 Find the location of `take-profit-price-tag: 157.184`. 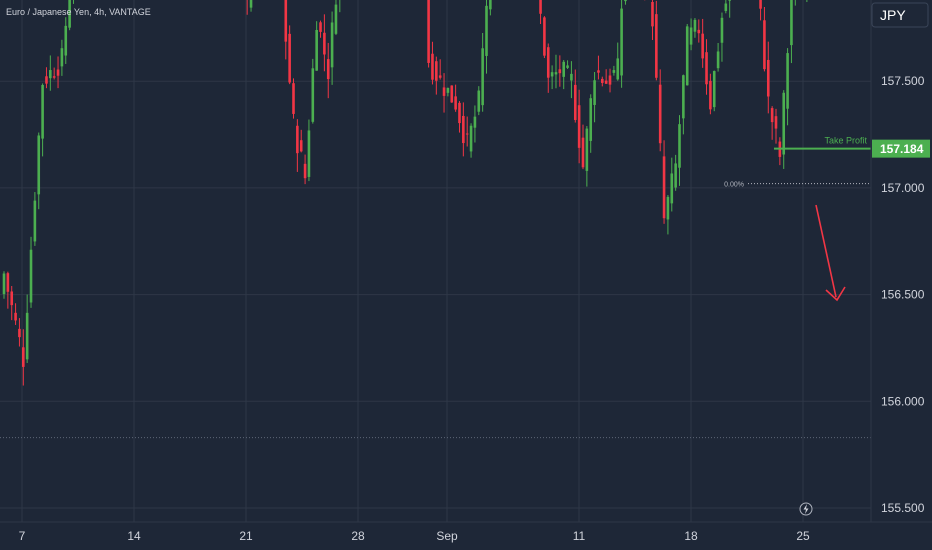

take-profit-price-tag: 157.184 is located at coordinates (902, 149).